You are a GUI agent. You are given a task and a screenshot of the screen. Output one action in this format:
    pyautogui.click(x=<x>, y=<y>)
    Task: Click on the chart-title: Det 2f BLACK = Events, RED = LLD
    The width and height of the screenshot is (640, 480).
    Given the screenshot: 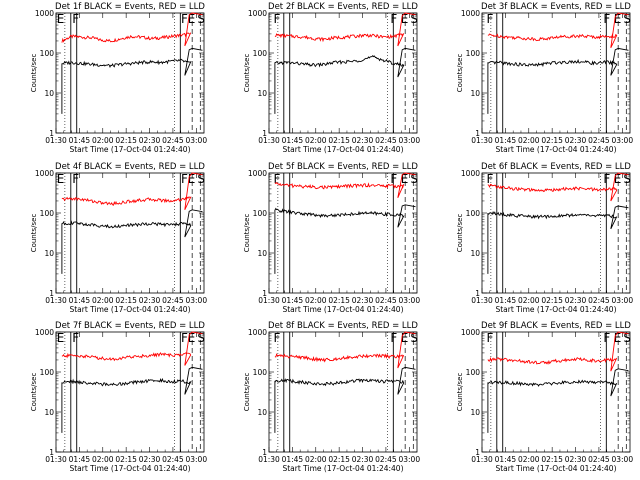 What is the action you would take?
    pyautogui.click(x=343, y=7)
    